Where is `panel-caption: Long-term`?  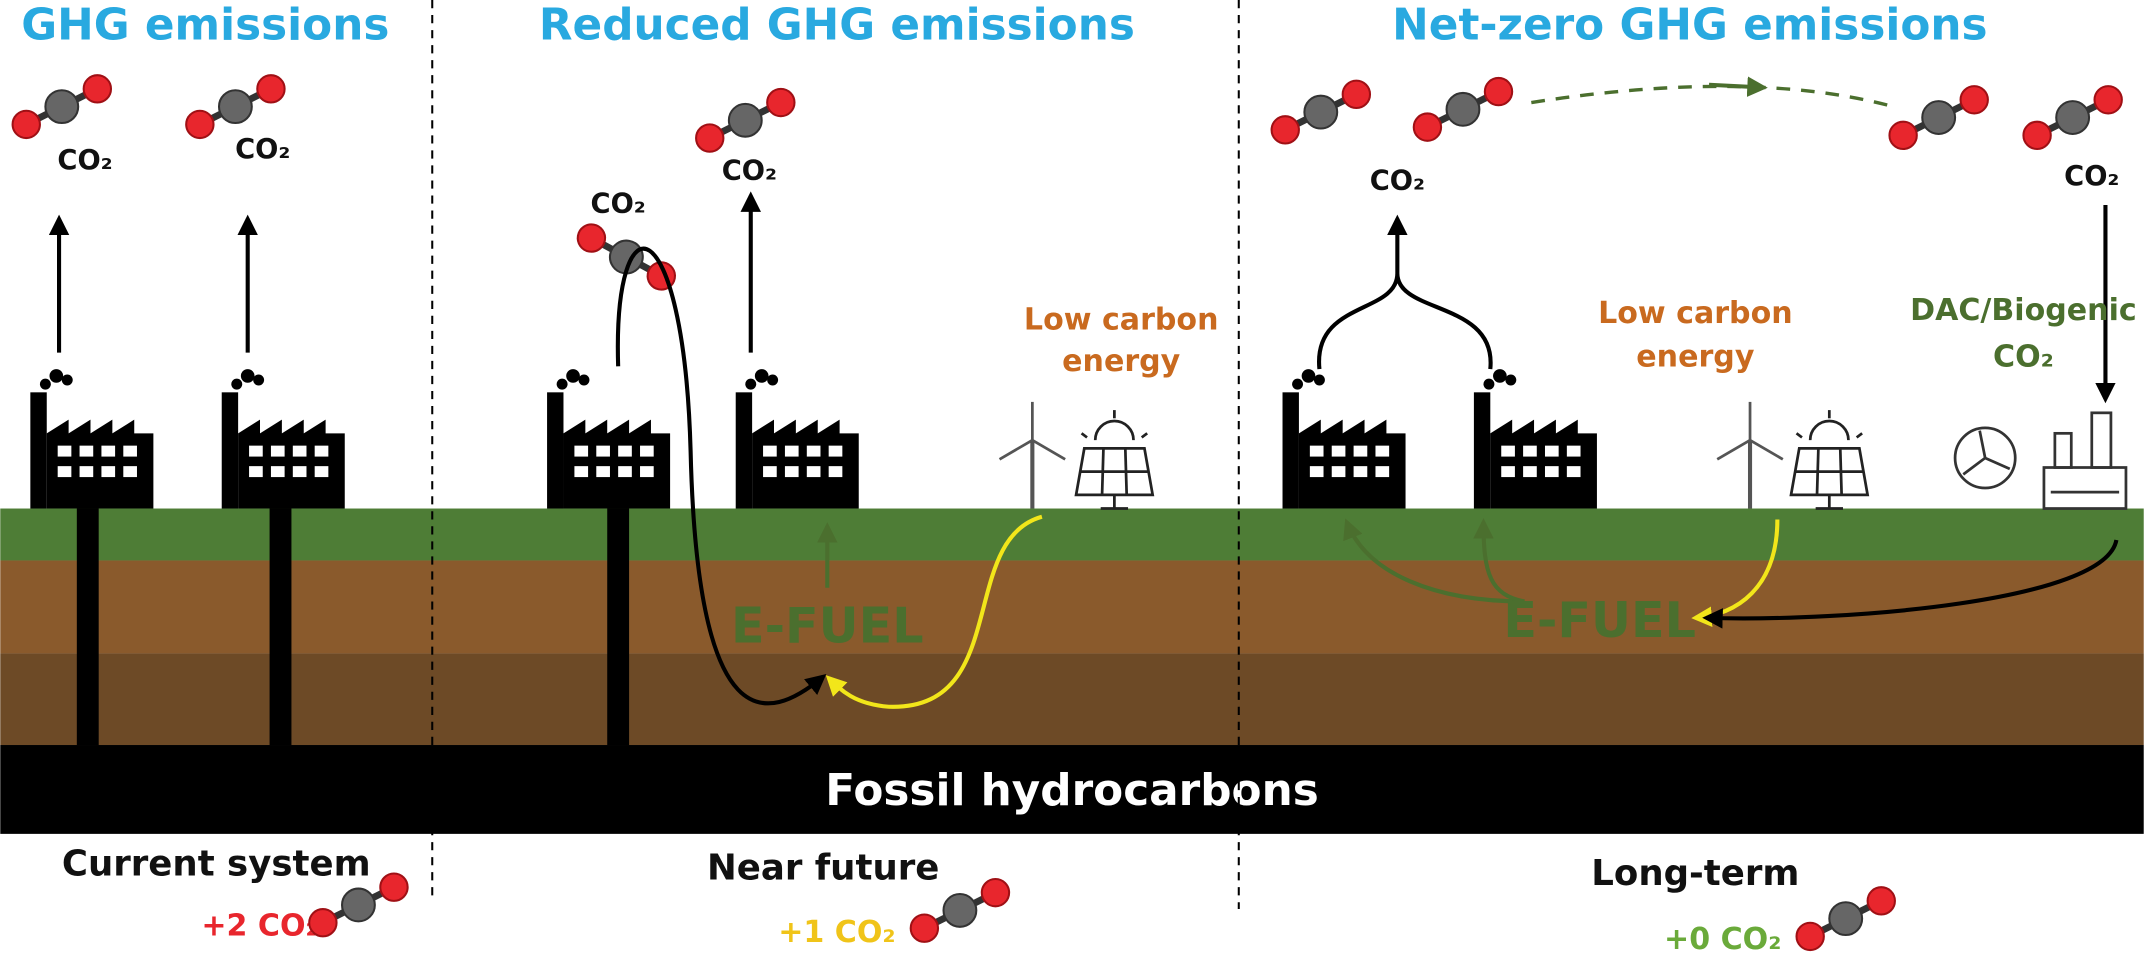
panel-caption: Long-term is located at coordinates (1695, 873).